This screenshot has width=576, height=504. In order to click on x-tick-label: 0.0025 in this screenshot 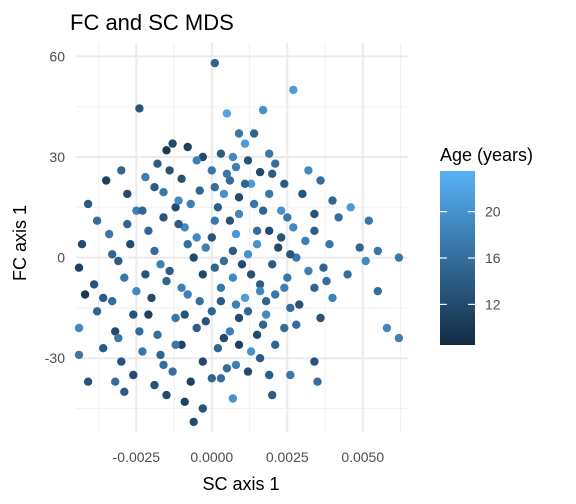, I will do `click(287, 457)`.